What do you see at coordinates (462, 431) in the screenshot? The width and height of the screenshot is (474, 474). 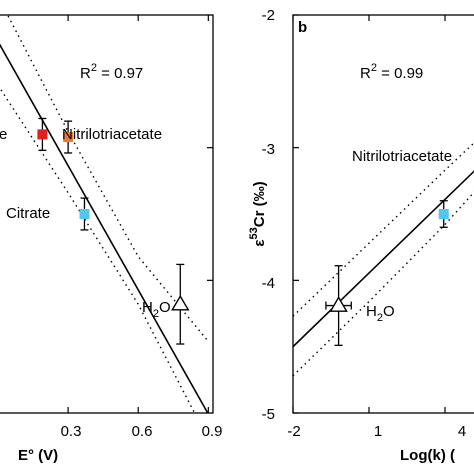 I see `panel-b-xtick-label-2: 4` at bounding box center [462, 431].